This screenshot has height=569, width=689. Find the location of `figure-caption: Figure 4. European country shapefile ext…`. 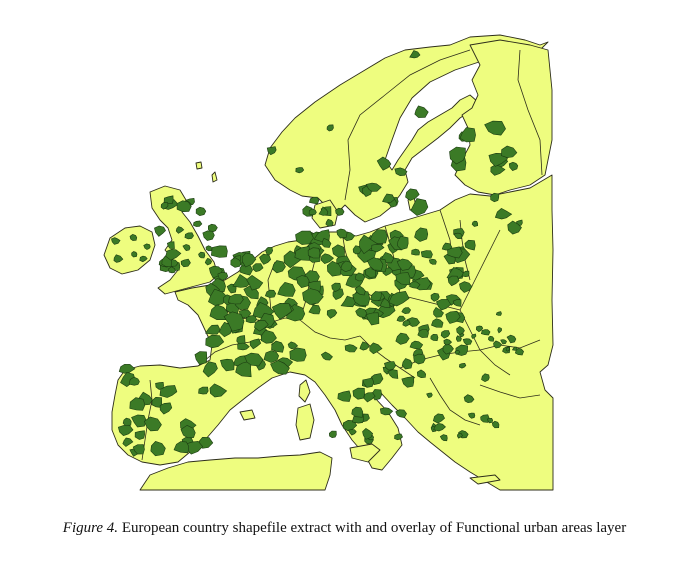

figure-caption: Figure 4. European country shapefile ext… is located at coordinates (344, 528).